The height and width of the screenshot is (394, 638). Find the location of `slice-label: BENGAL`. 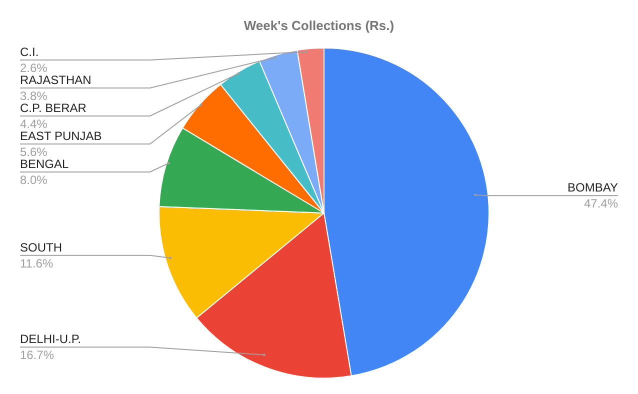

slice-label: BENGAL is located at coordinates (45, 163).